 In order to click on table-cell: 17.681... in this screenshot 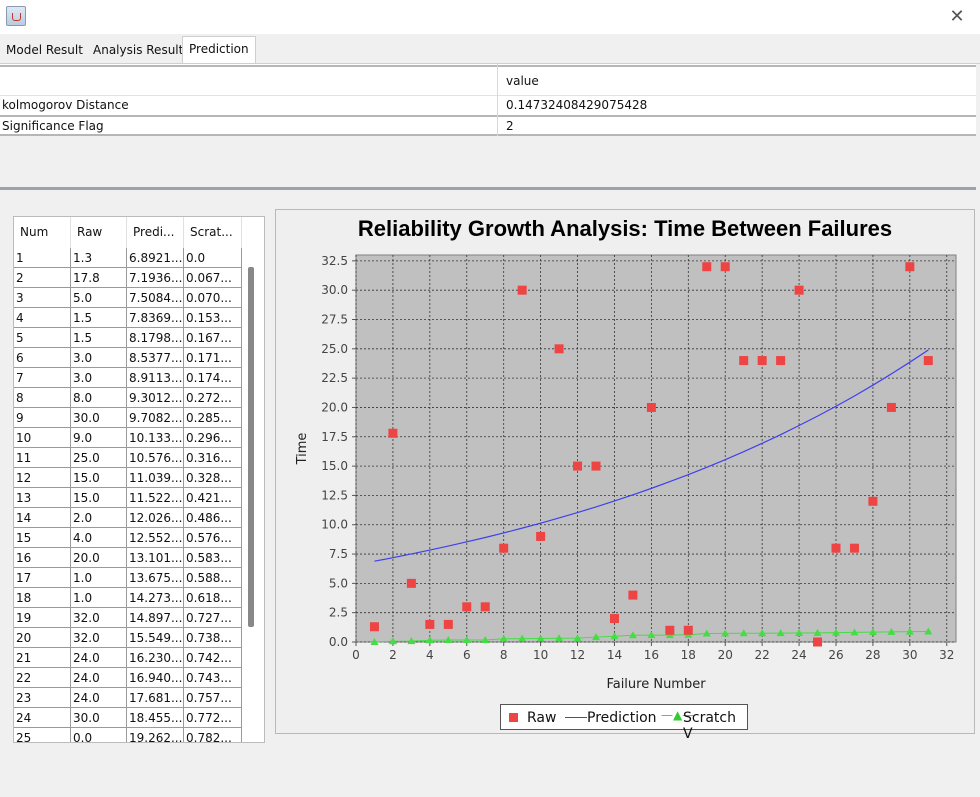, I will do `click(155, 698)`.